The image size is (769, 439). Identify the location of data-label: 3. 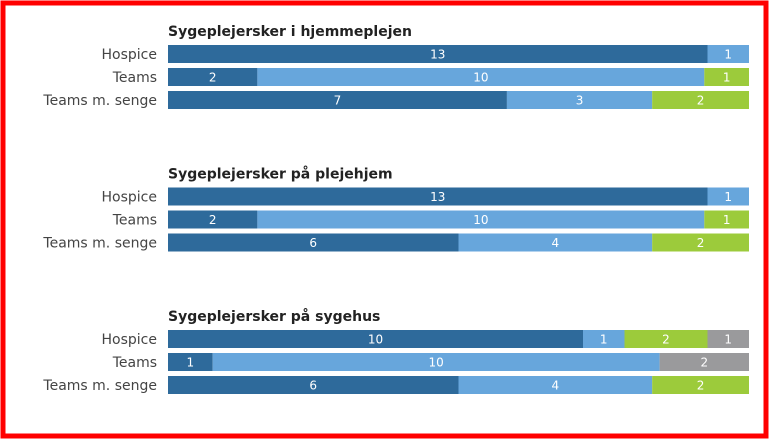
(580, 101).